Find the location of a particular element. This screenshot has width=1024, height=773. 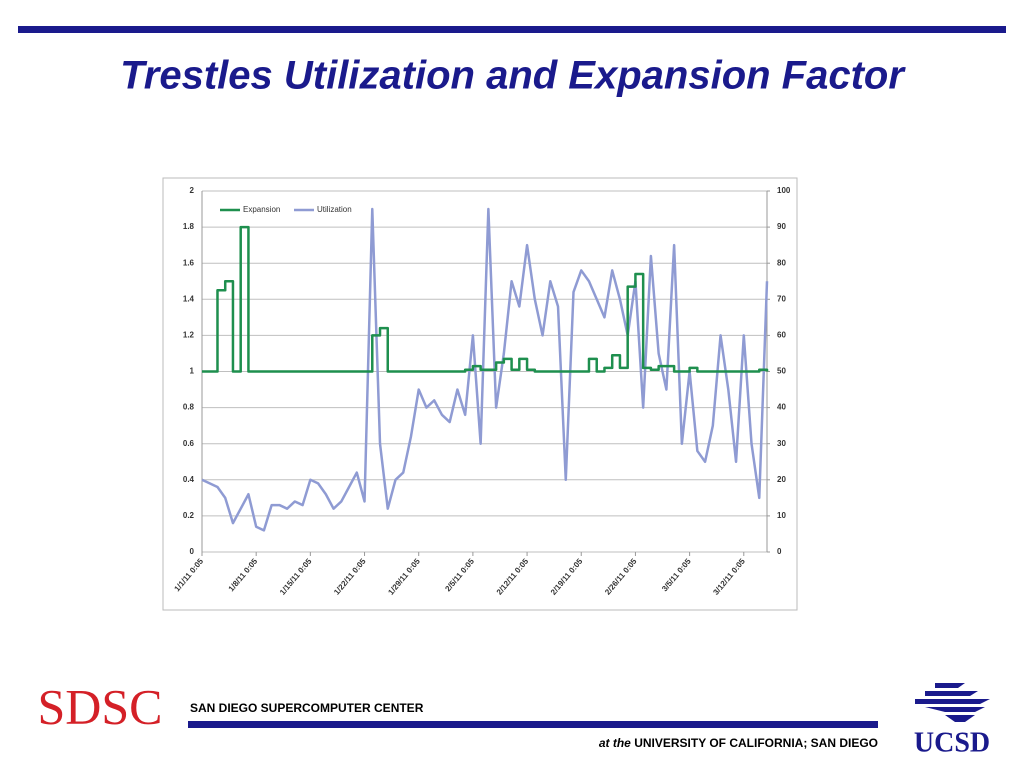

y2-tick-label: 40 is located at coordinates (781, 407).